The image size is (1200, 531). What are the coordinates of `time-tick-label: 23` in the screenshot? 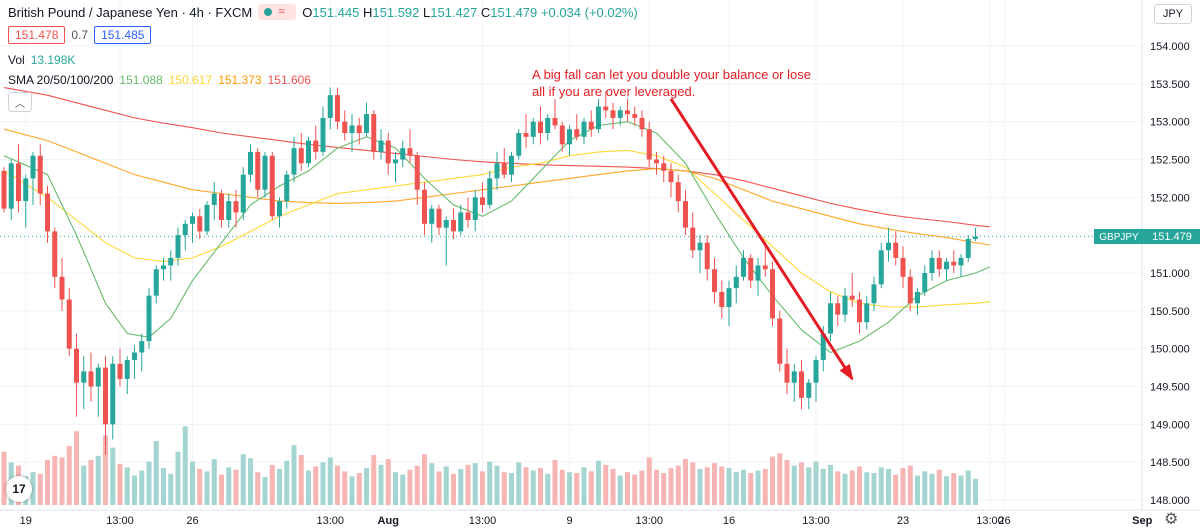 It's located at (903, 521).